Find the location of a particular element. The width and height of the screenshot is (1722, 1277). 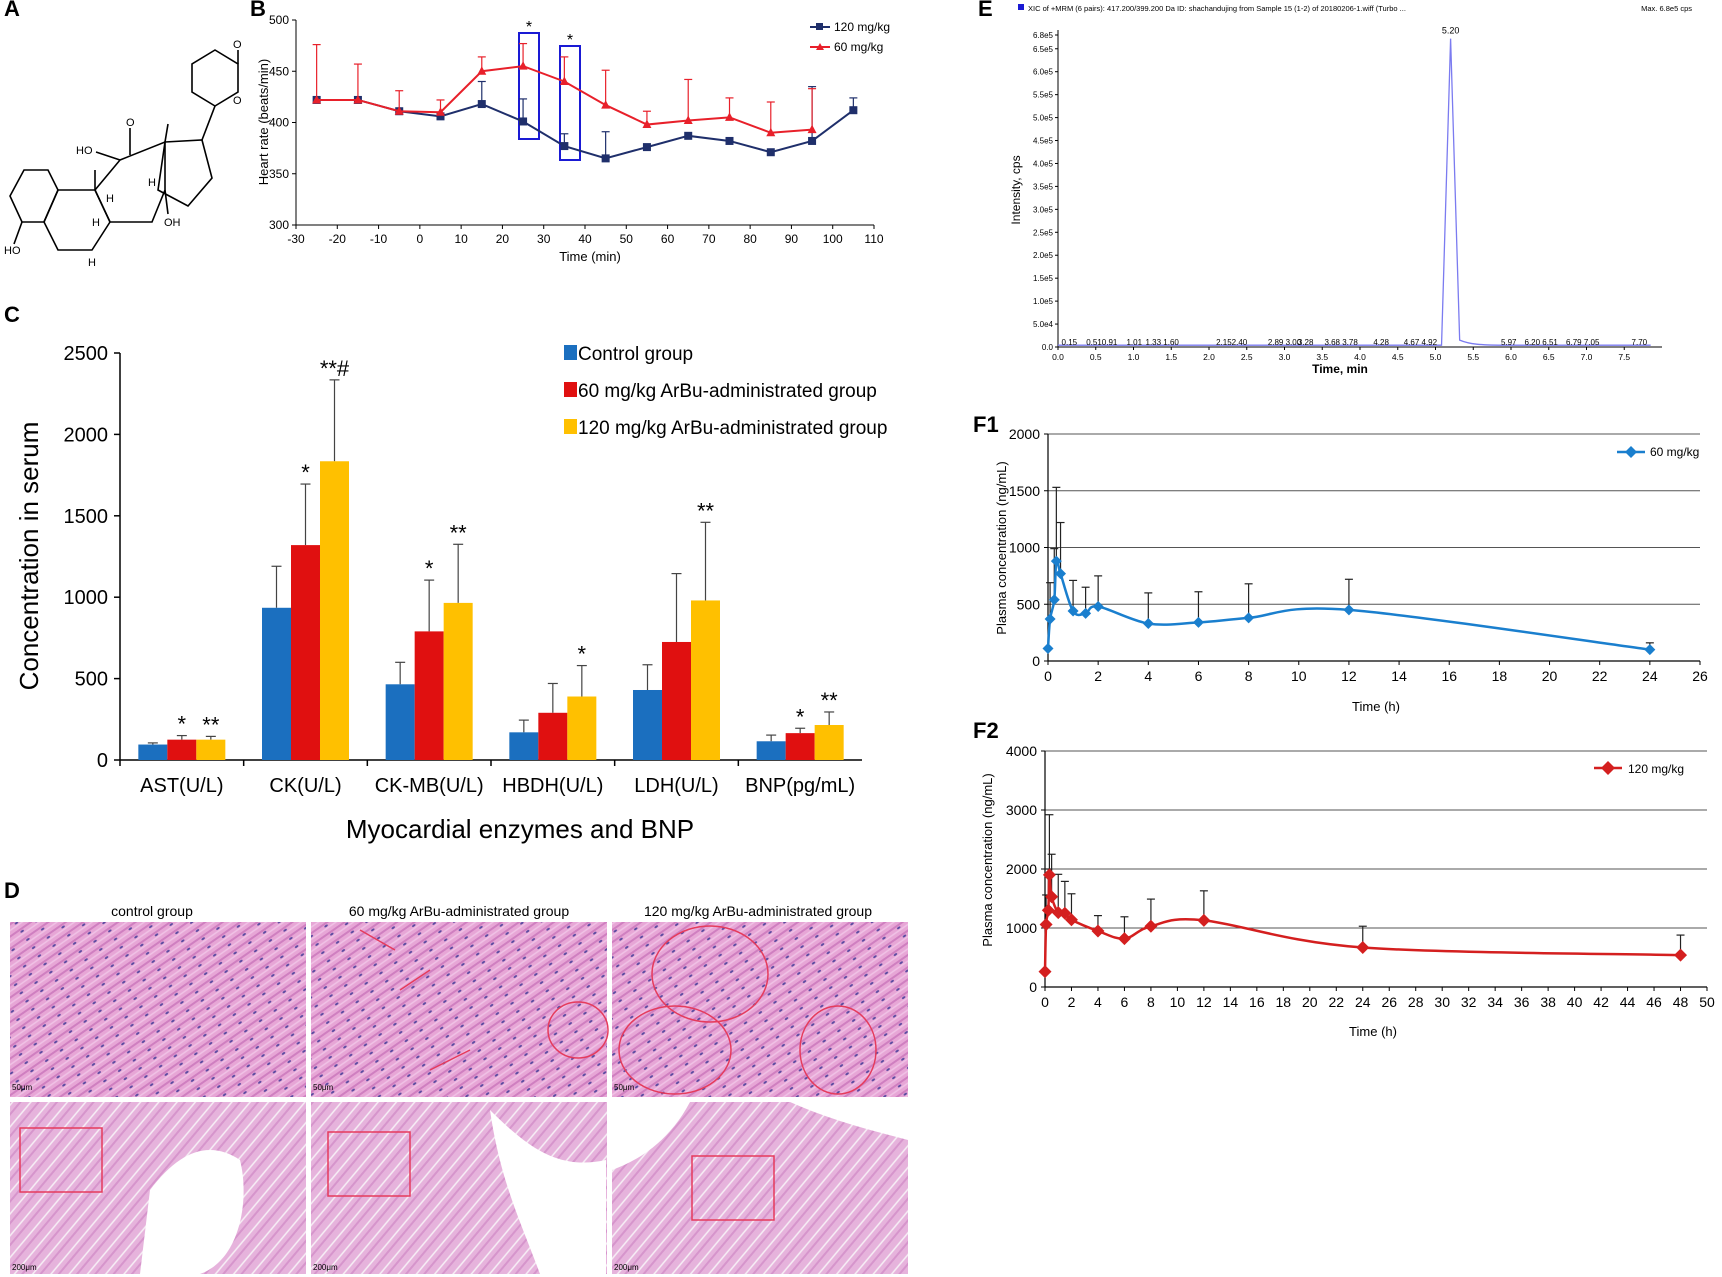

series is located at coordinates (1363, 896).